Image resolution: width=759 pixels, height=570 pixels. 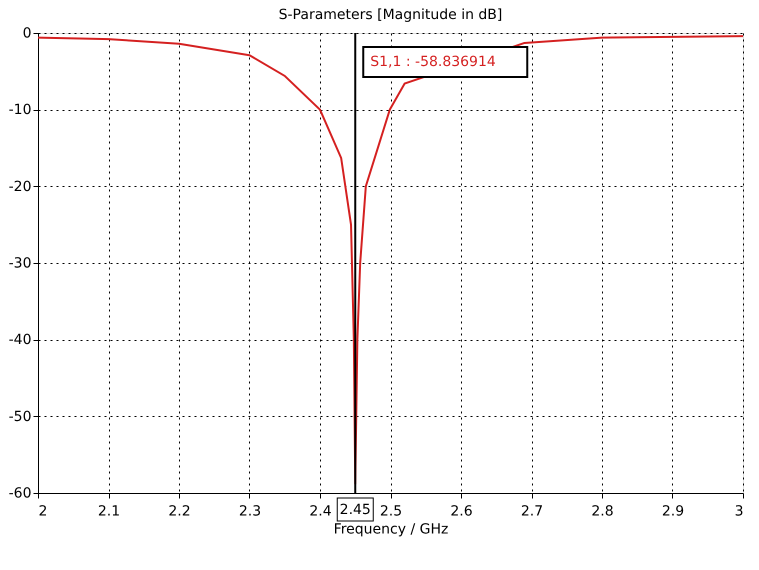 I want to click on x-tick-label: 2.9, so click(x=673, y=512).